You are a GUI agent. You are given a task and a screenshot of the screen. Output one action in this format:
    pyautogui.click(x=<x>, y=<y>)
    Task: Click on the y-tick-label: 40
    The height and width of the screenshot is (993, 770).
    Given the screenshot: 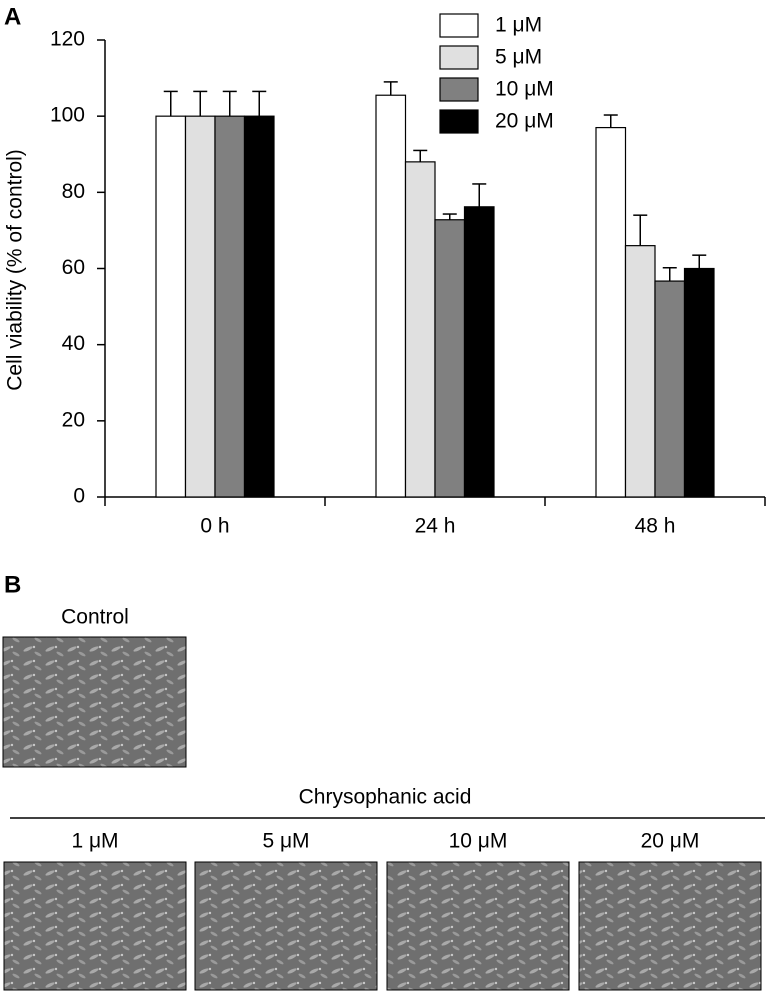 What is the action you would take?
    pyautogui.click(x=73, y=343)
    